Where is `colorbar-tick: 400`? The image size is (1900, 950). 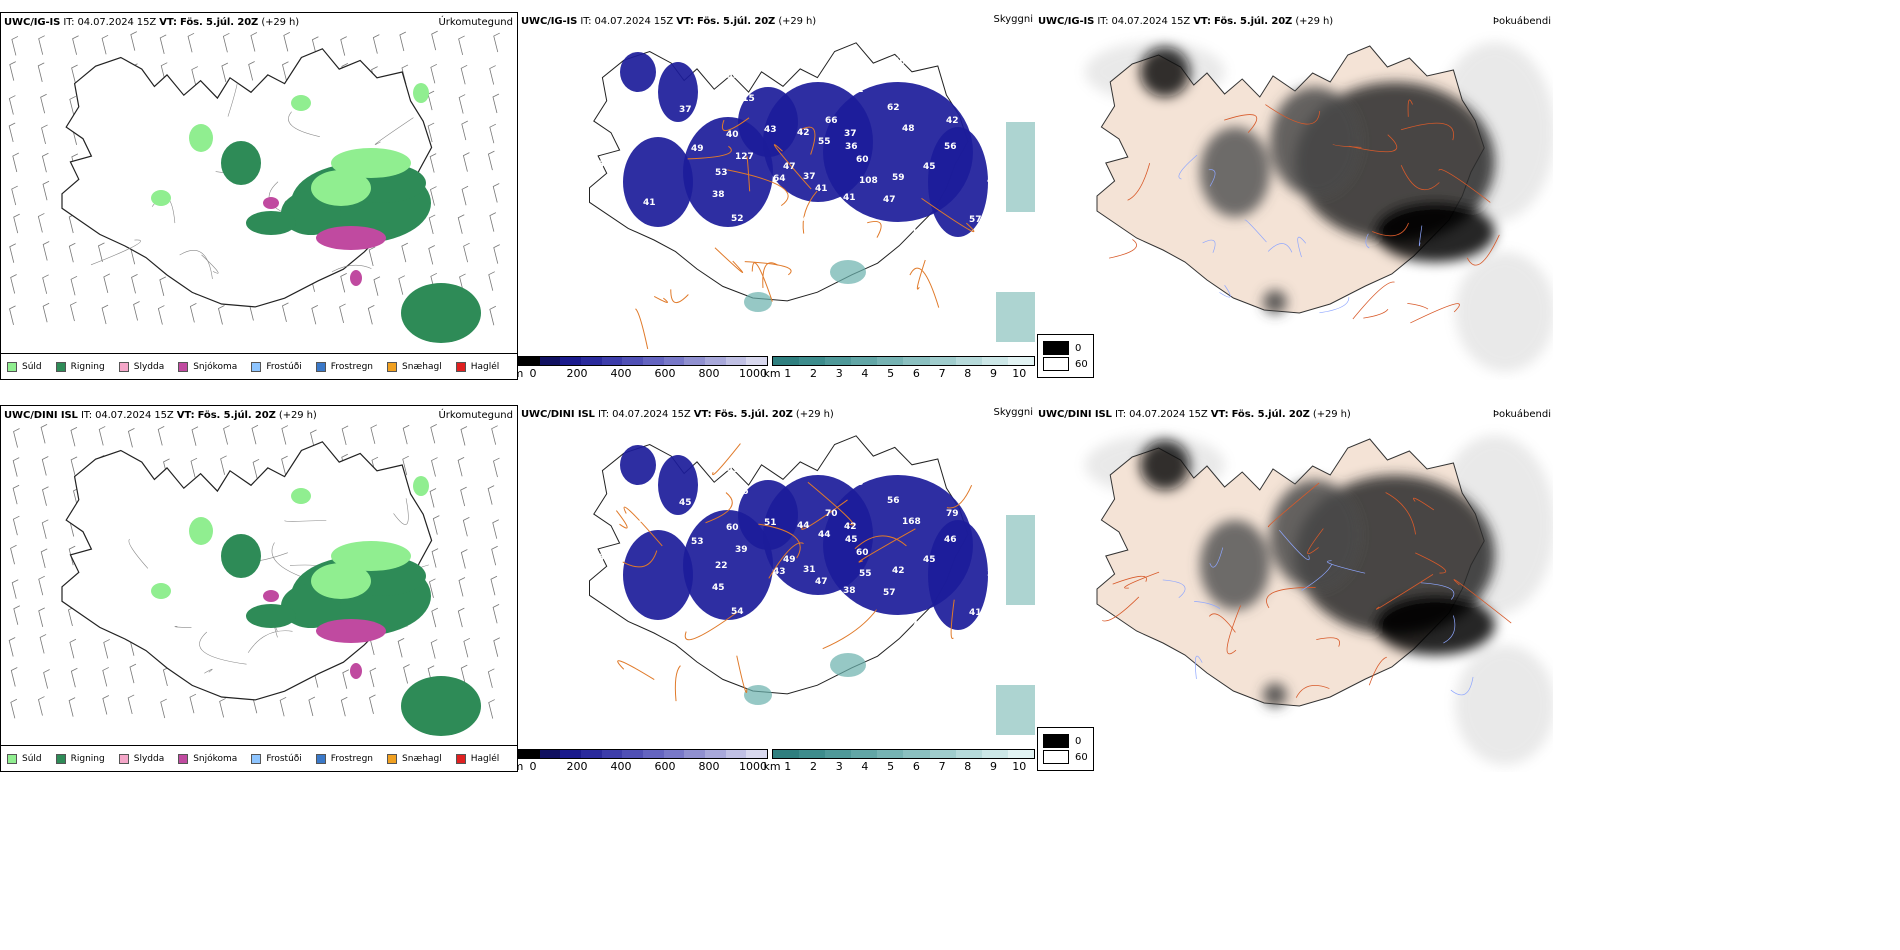 colorbar-tick: 400 is located at coordinates (621, 373).